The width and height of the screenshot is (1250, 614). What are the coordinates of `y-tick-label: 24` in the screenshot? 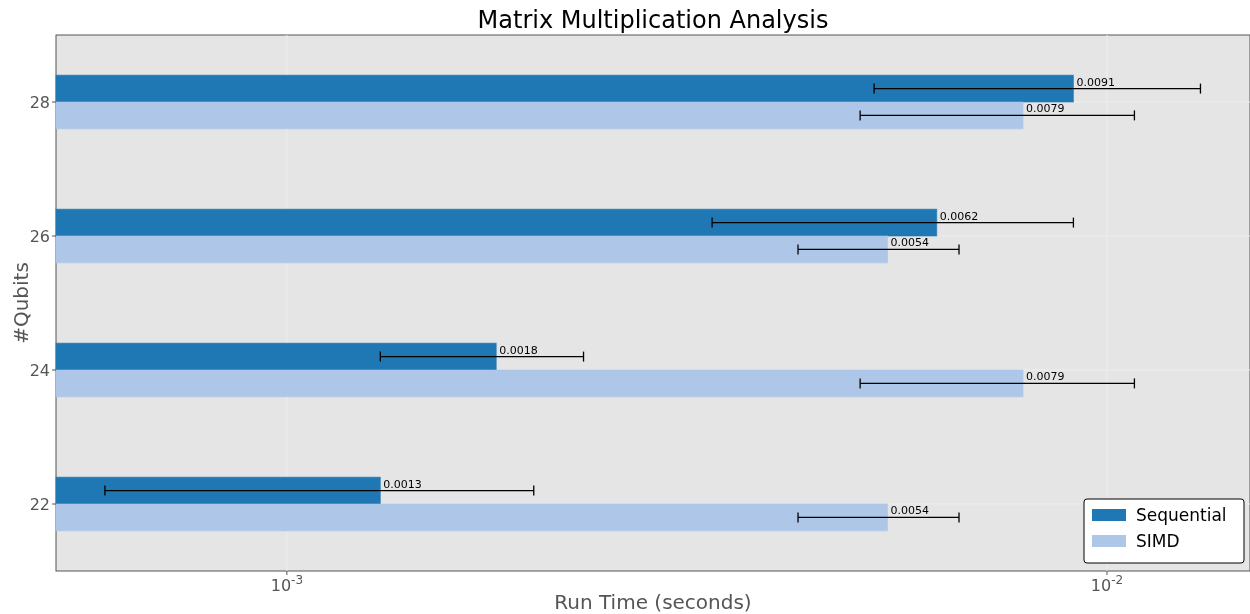 It's located at (39, 370).